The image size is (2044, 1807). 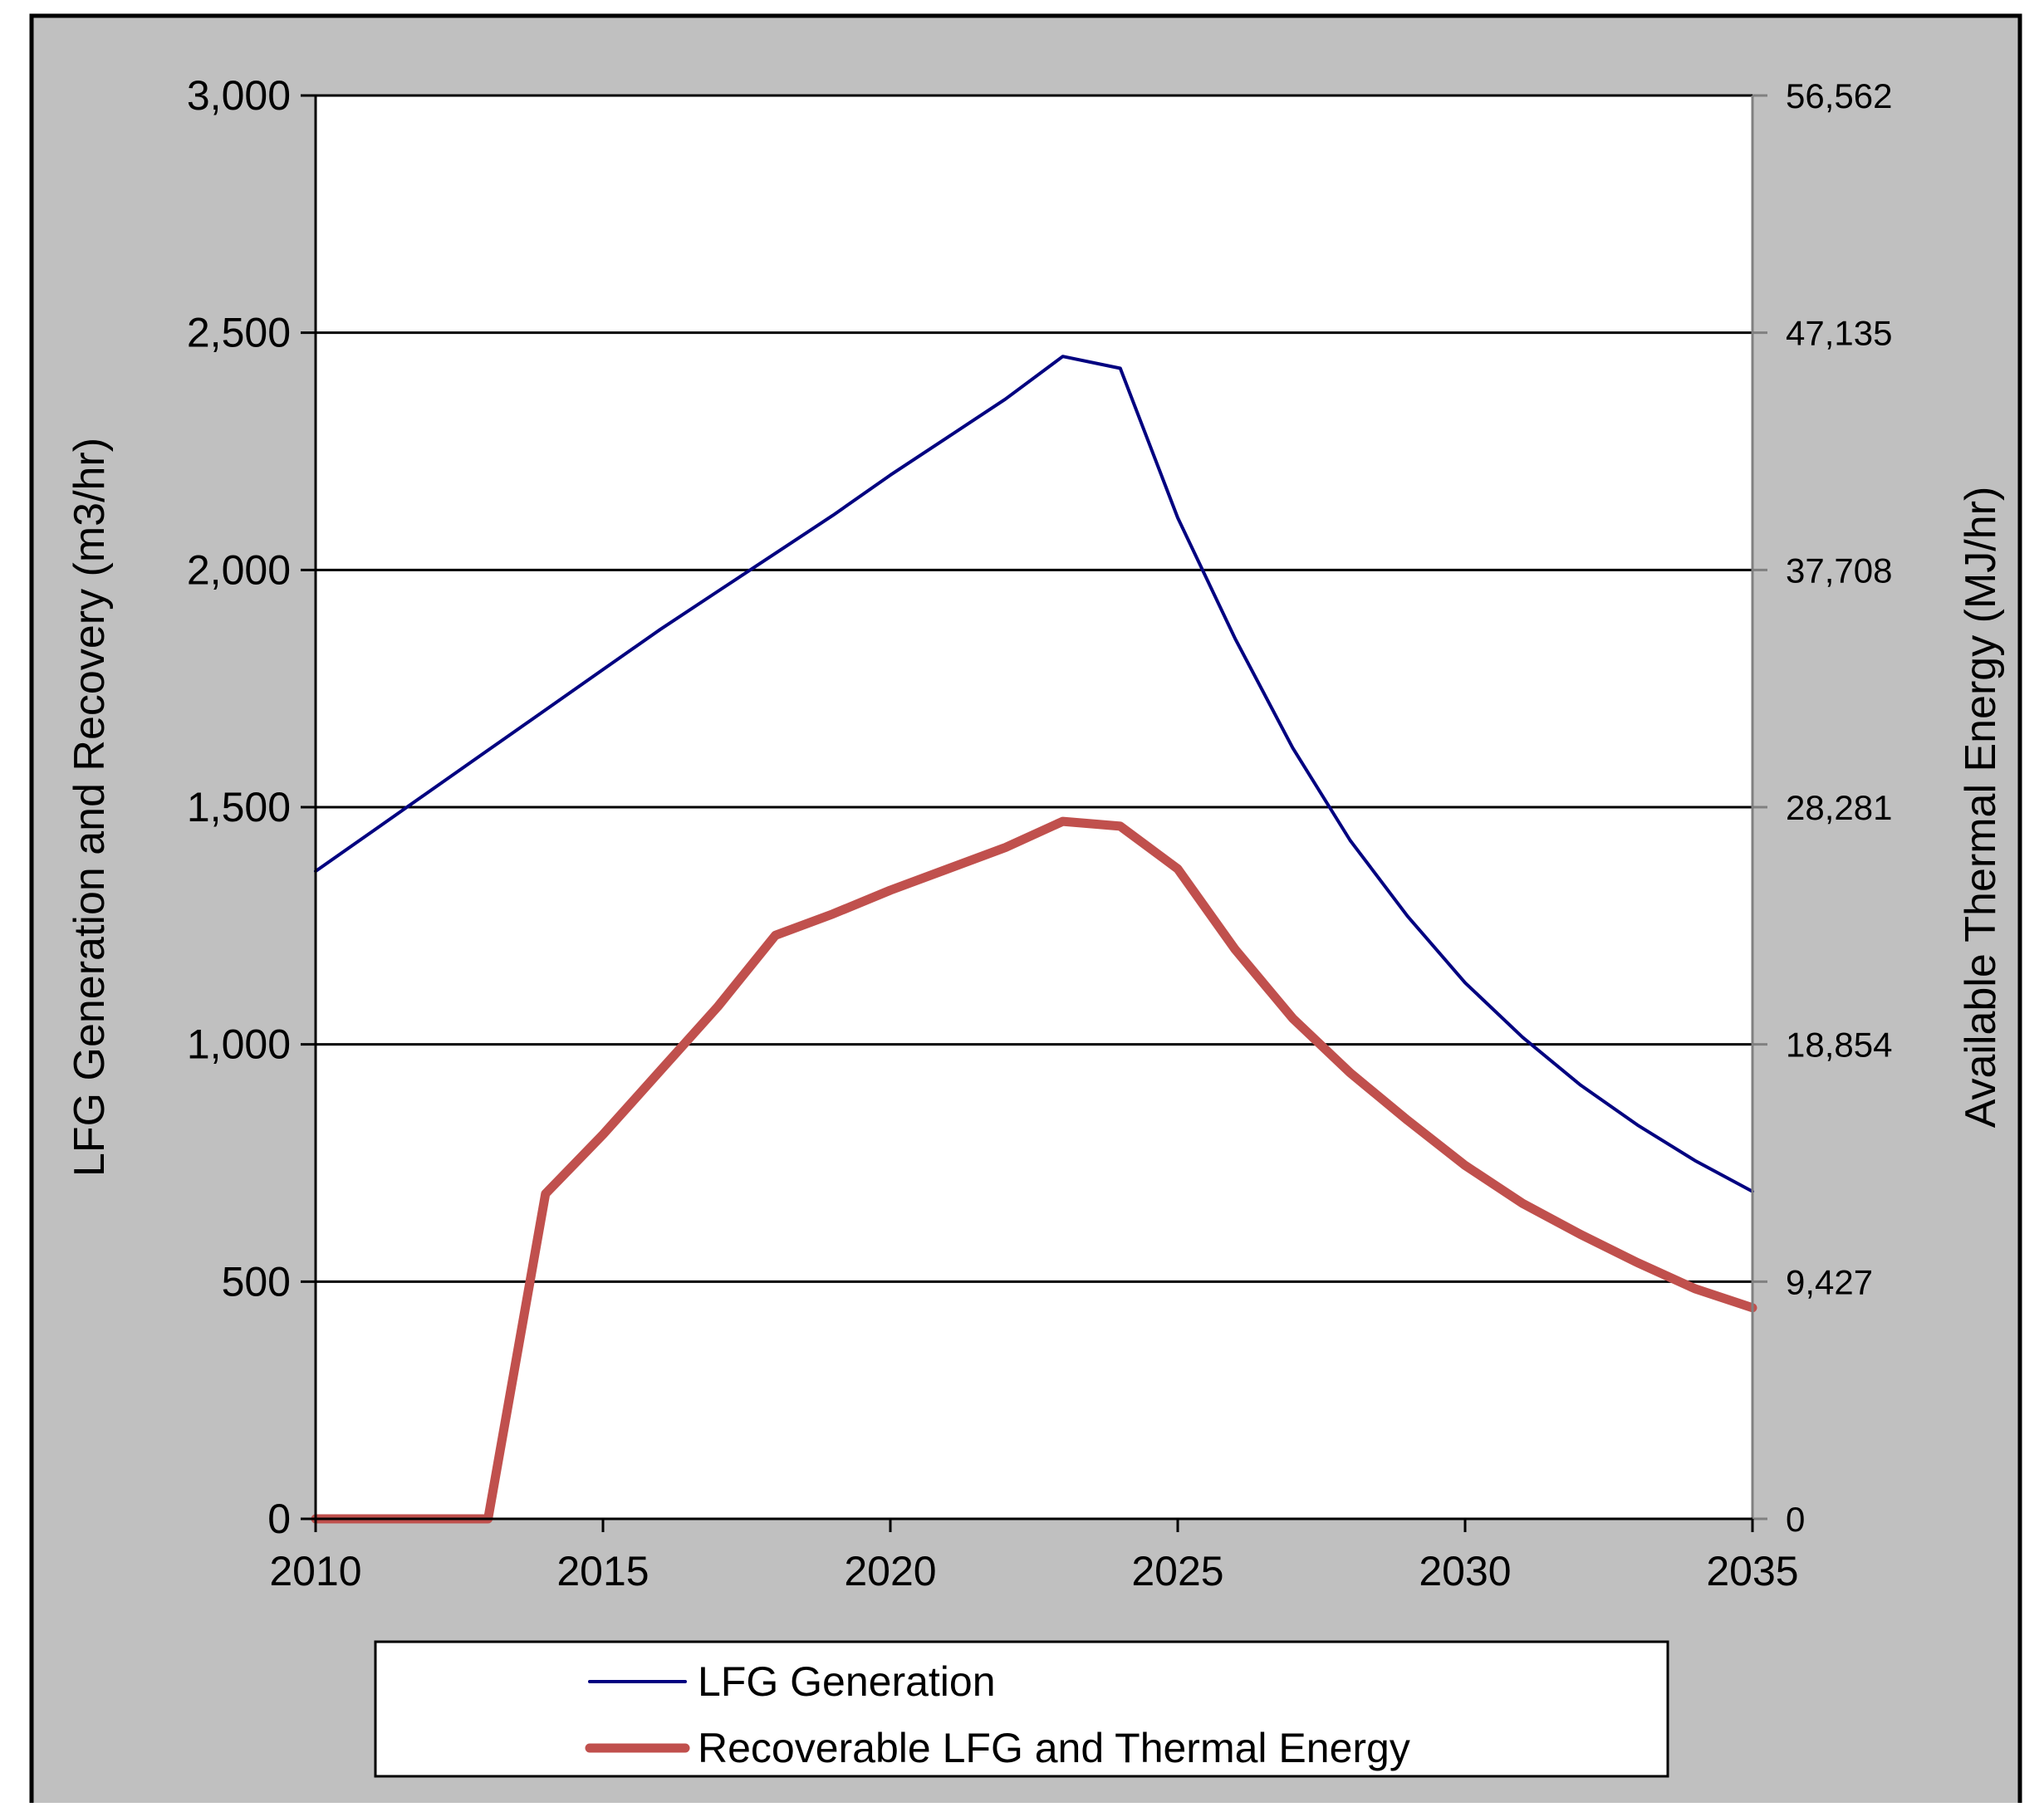 What do you see at coordinates (1839, 95) in the screenshot?
I see `y2-tick-label: 56,562` at bounding box center [1839, 95].